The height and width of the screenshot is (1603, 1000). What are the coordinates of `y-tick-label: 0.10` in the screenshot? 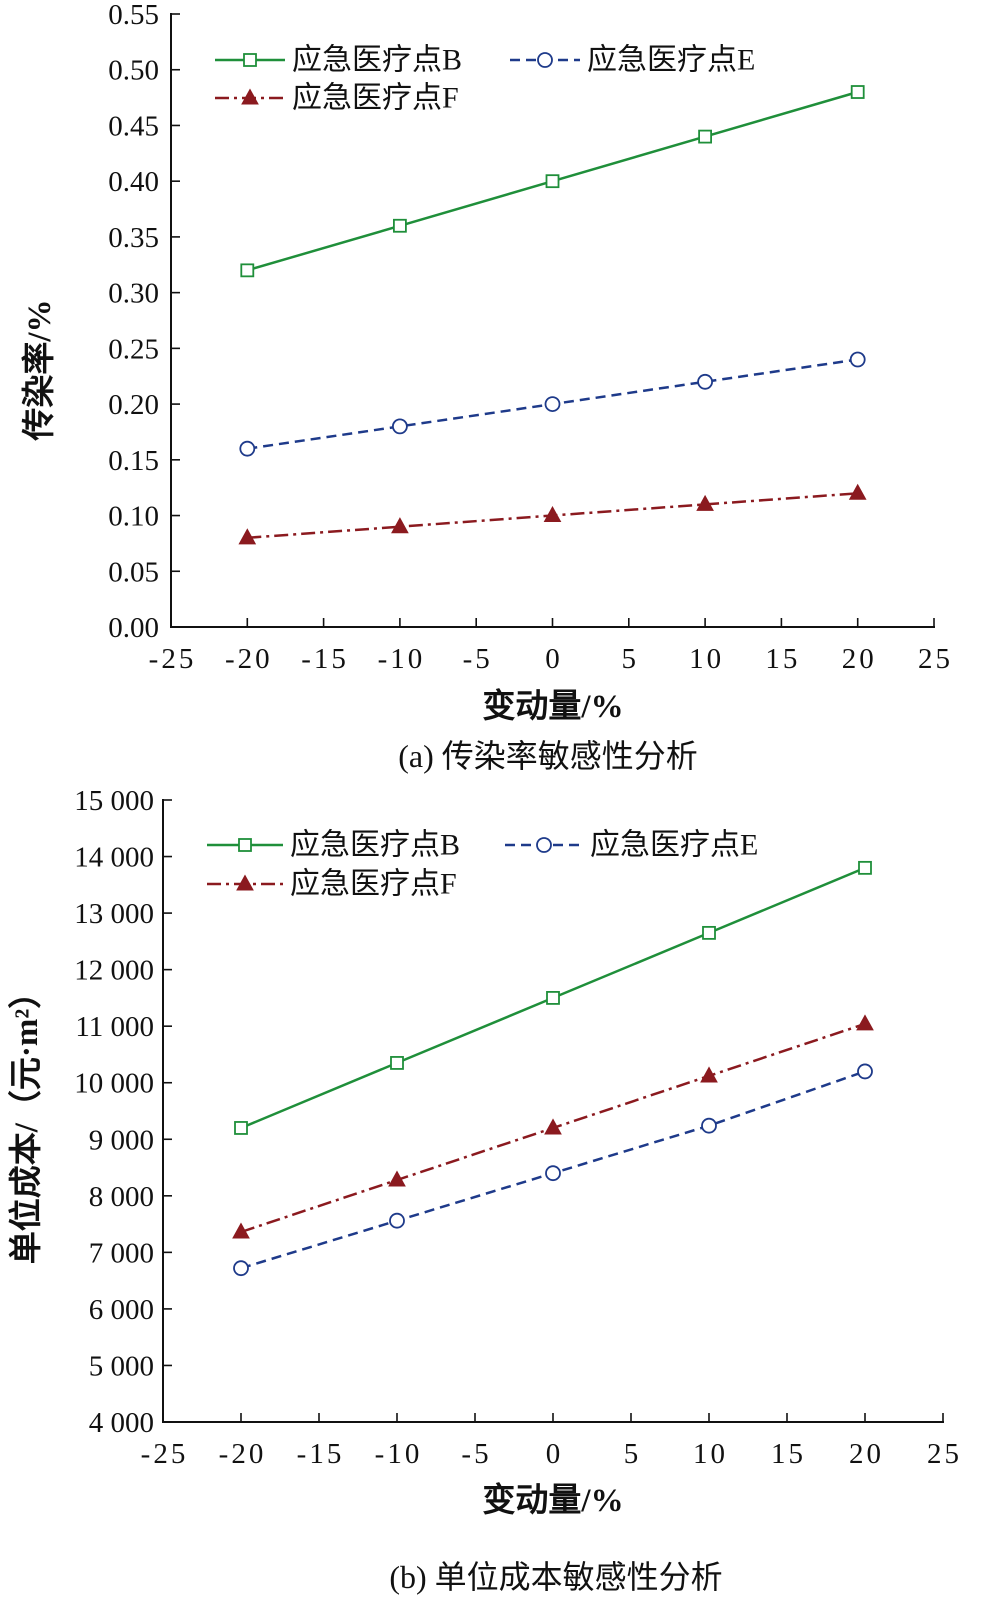 It's located at (133, 517).